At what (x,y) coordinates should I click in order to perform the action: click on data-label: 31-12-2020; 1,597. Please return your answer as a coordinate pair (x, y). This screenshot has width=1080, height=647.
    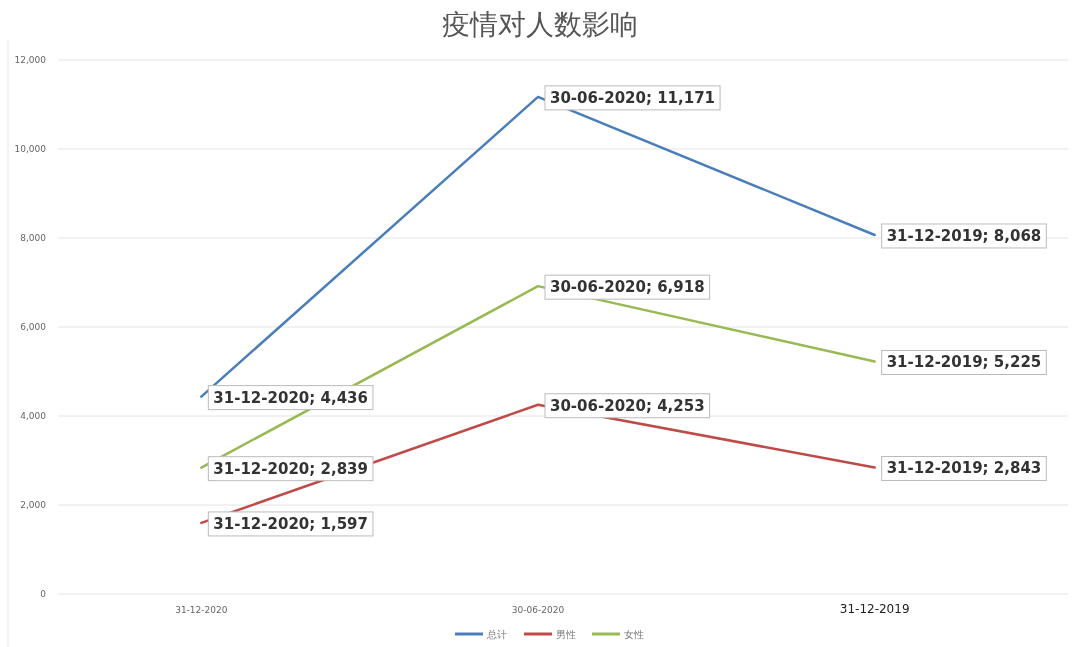
    Looking at the image, I should click on (290, 523).